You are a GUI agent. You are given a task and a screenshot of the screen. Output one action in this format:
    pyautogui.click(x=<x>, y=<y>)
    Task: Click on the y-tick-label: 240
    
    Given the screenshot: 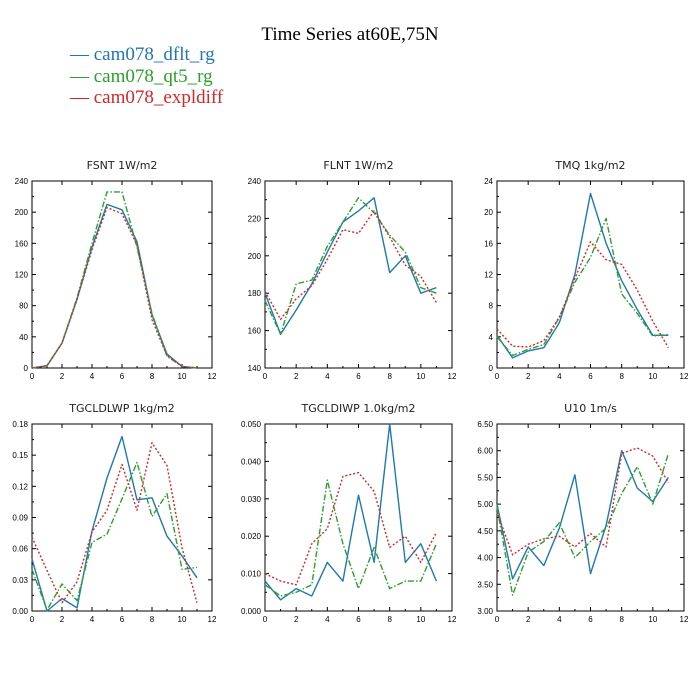 What is the action you would take?
    pyautogui.click(x=22, y=181)
    